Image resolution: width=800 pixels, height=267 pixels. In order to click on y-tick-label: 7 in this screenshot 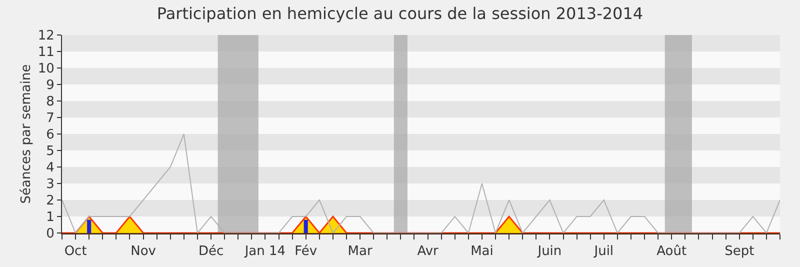, I will do `click(50, 118)`.